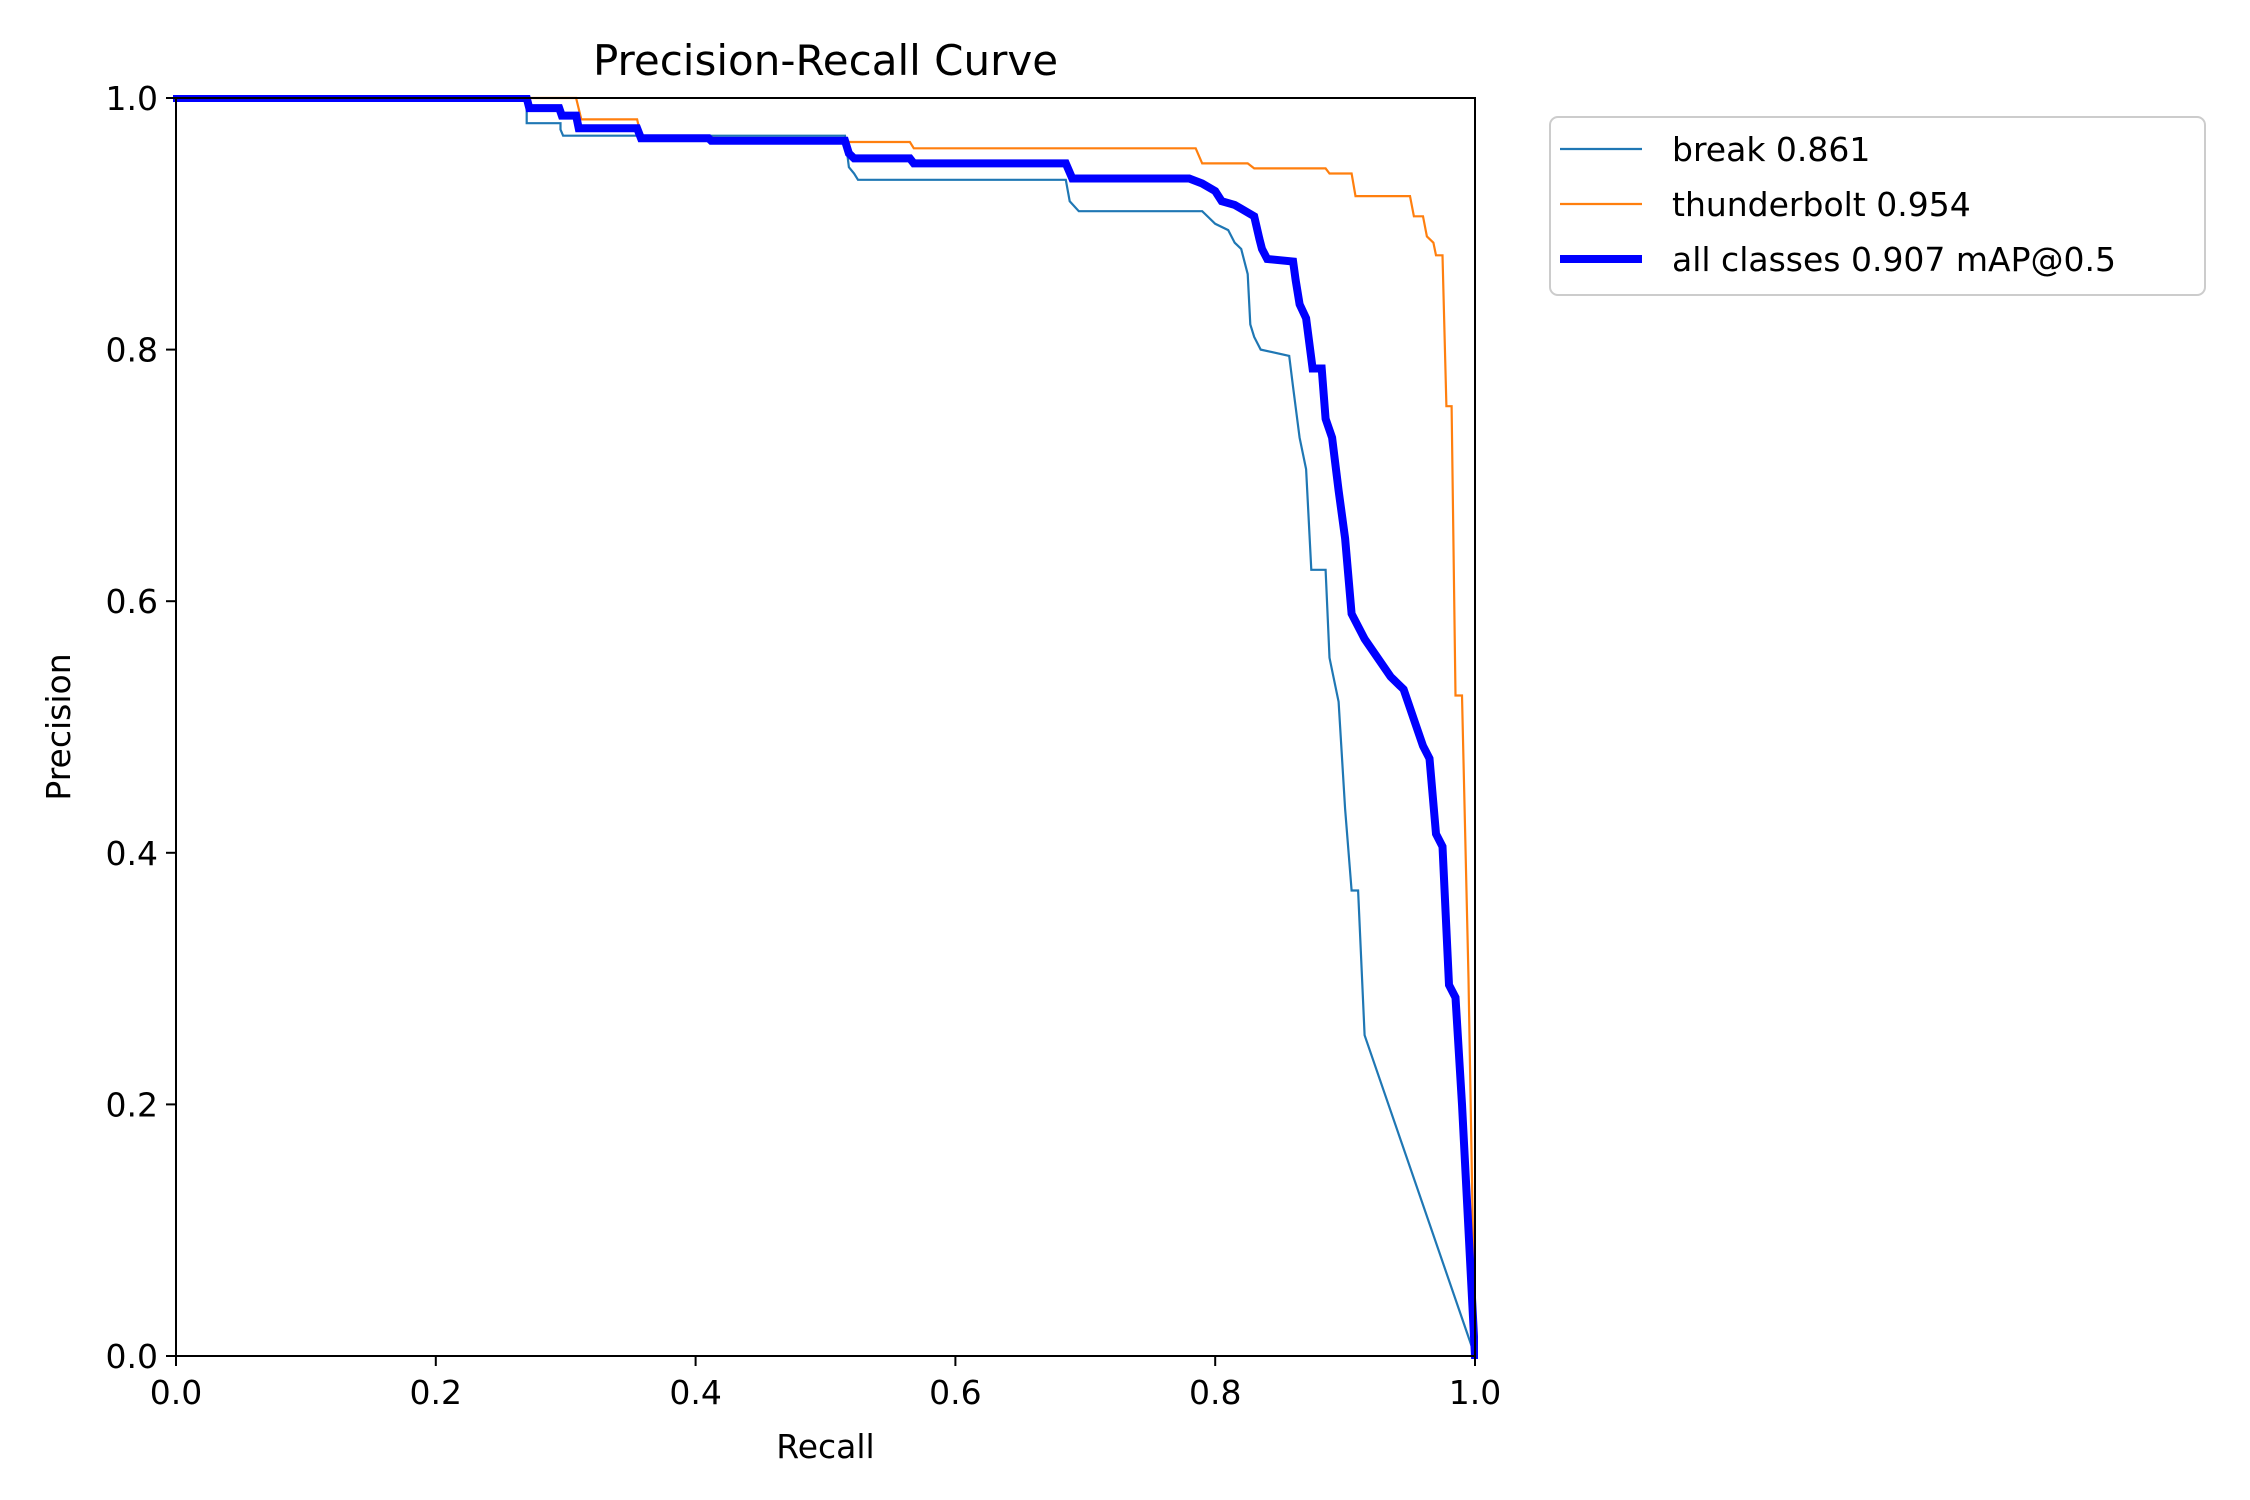  Describe the element at coordinates (1215, 1392) in the screenshot. I see `x-tick-label: 0.8` at that location.